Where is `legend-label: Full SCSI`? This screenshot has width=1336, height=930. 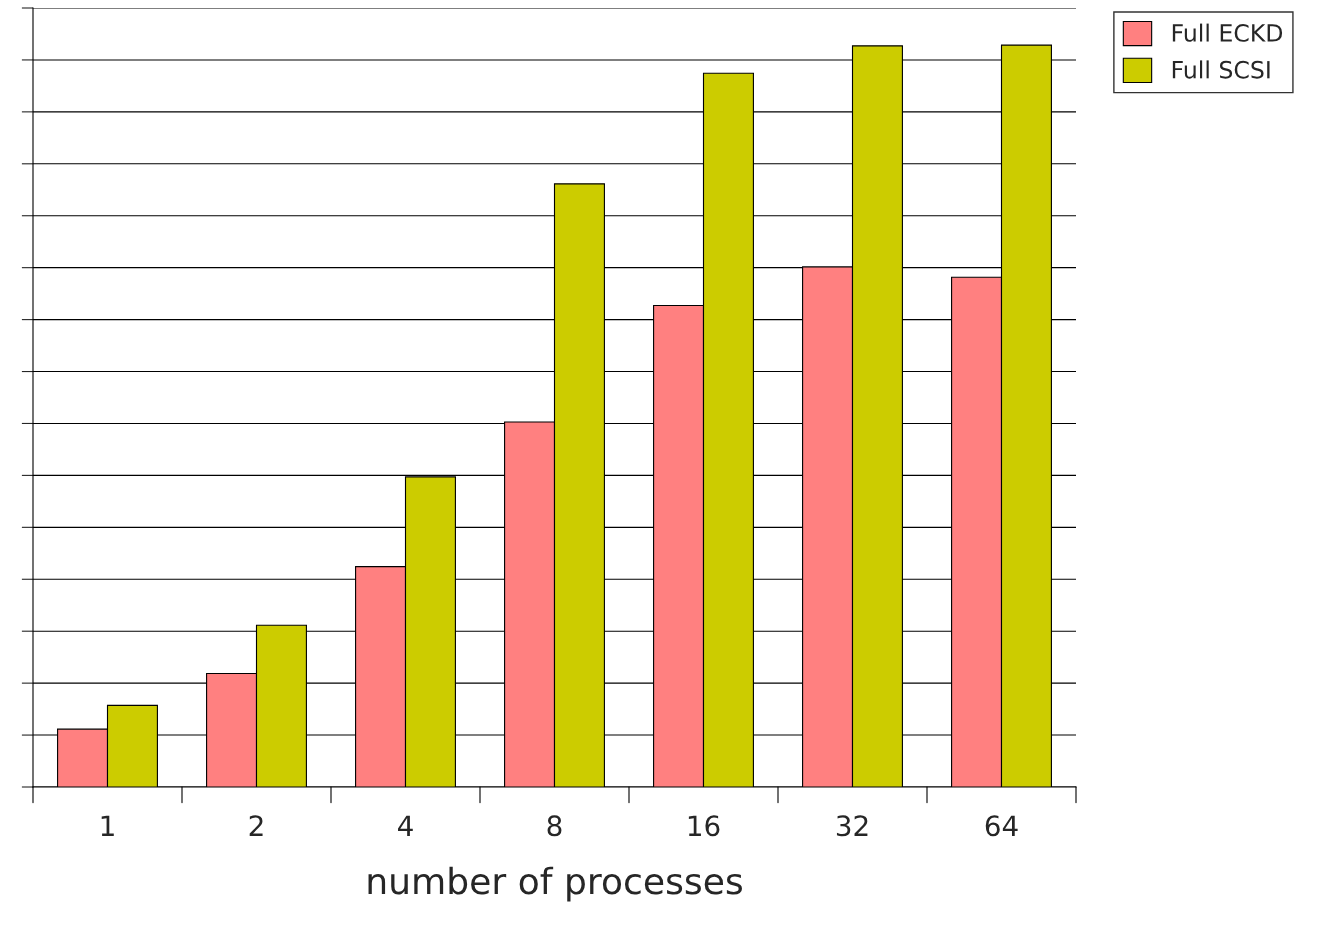
legend-label: Full SCSI is located at coordinates (1221, 69).